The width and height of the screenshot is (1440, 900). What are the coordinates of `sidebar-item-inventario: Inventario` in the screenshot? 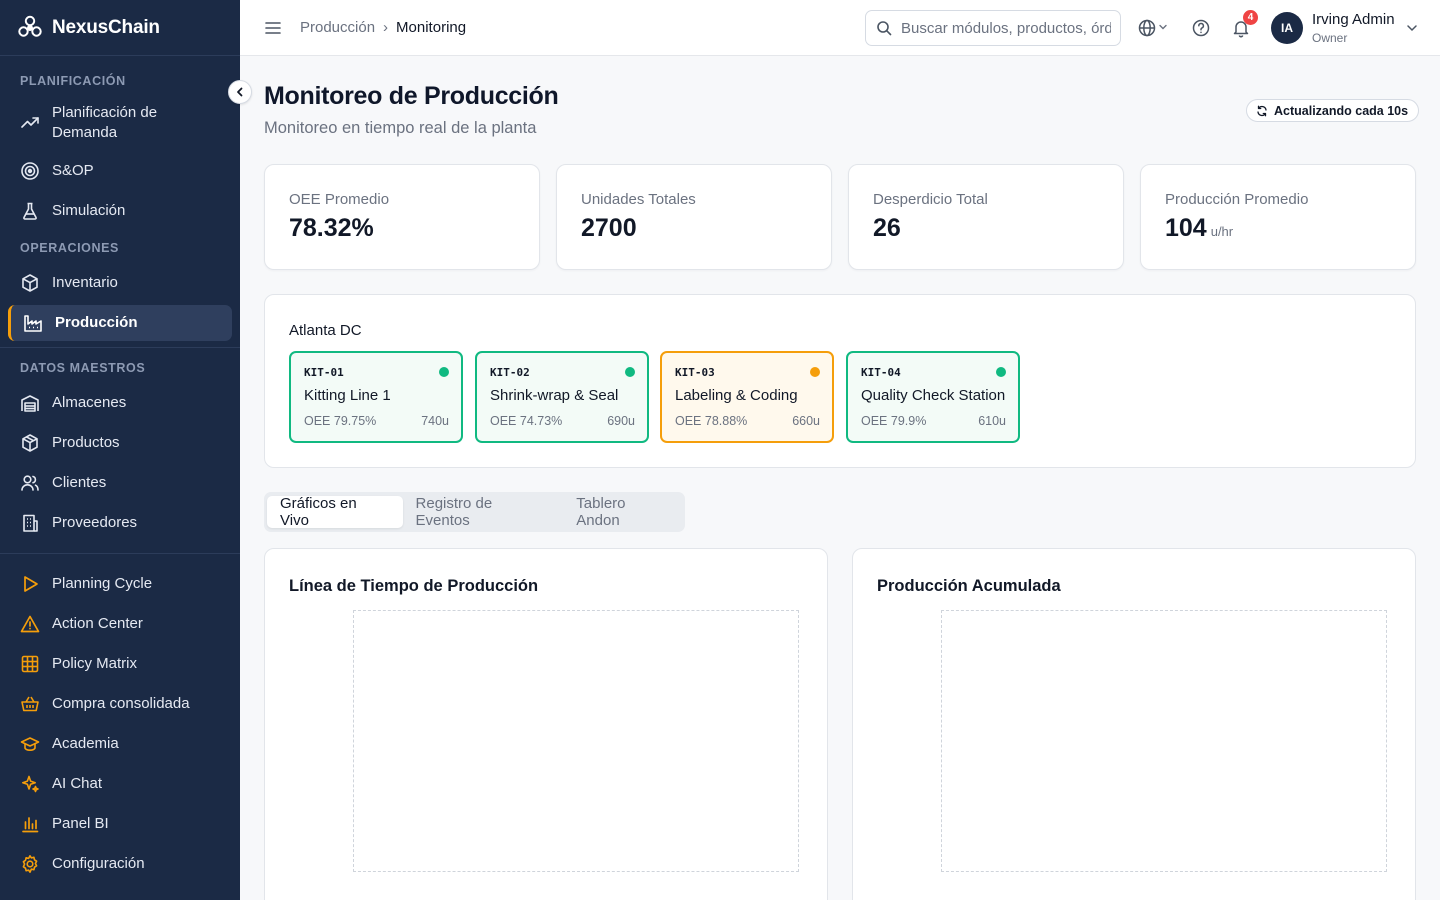 It's located at (120, 283).